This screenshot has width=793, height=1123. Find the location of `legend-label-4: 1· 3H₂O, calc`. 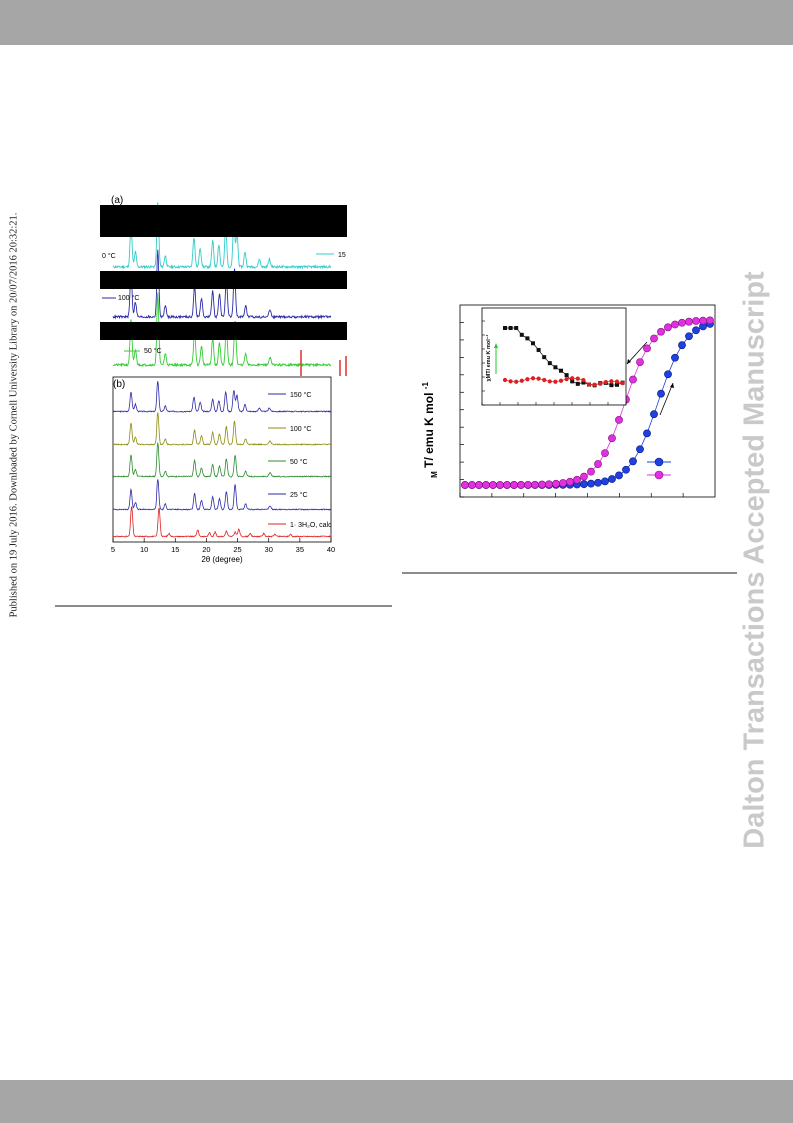

legend-label-4: 1· 3H₂O, calc is located at coordinates (311, 525).